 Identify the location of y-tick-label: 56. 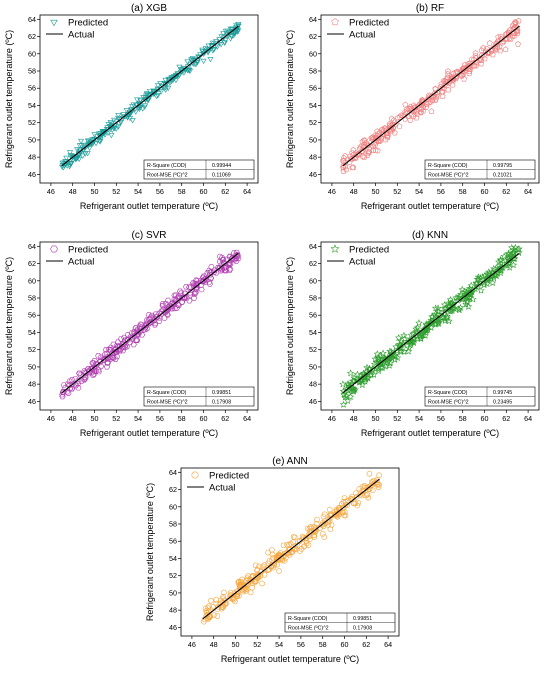
(32, 315).